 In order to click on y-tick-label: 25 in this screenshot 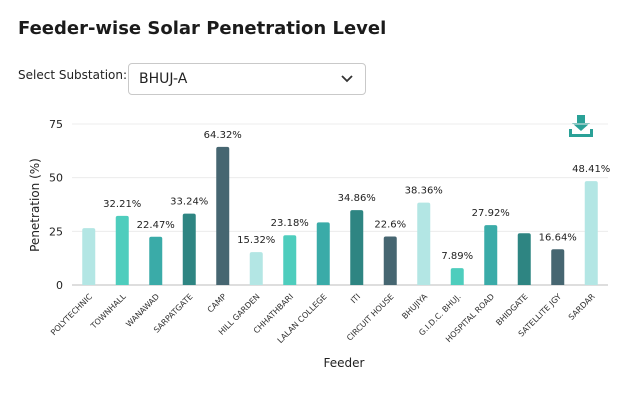, I will do `click(56, 231)`.